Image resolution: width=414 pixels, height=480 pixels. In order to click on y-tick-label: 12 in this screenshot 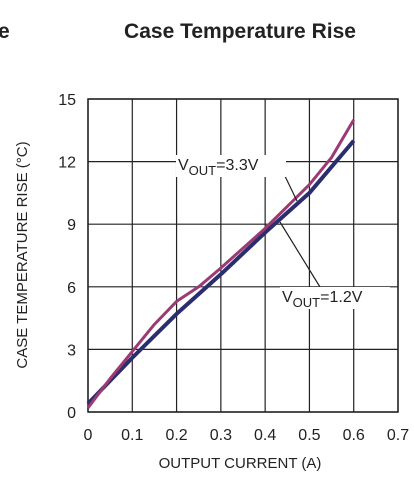, I will do `click(67, 163)`.